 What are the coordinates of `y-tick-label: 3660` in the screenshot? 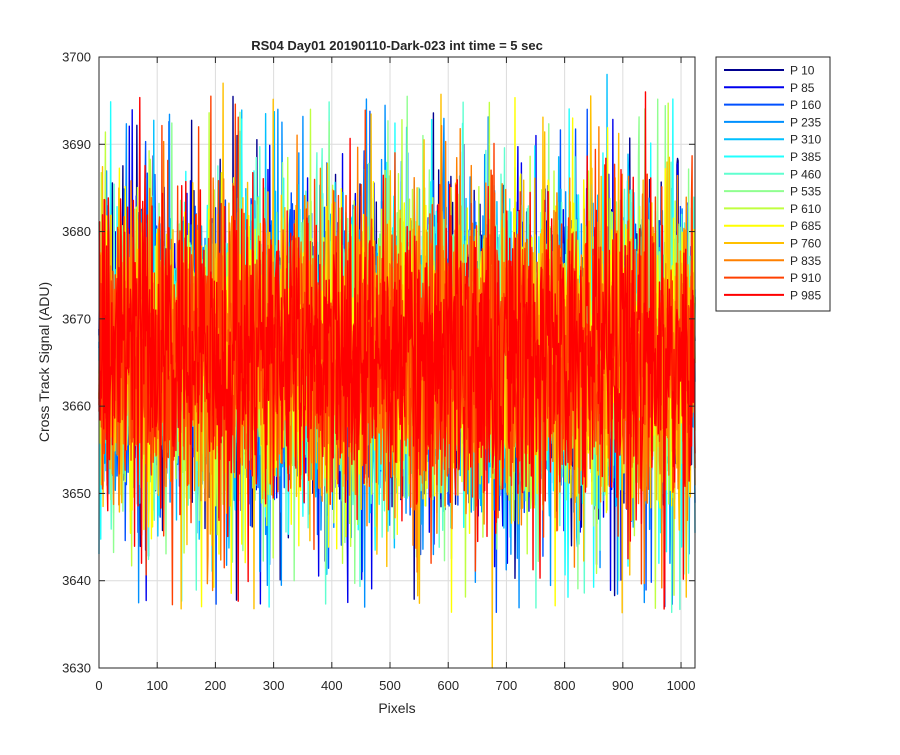 It's located at (76, 406).